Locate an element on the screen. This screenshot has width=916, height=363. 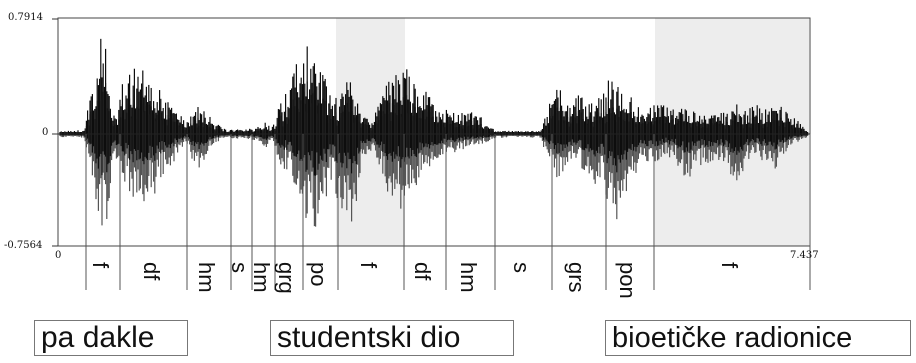
y-axis-max-label: 0.7914 is located at coordinates (25, 17).